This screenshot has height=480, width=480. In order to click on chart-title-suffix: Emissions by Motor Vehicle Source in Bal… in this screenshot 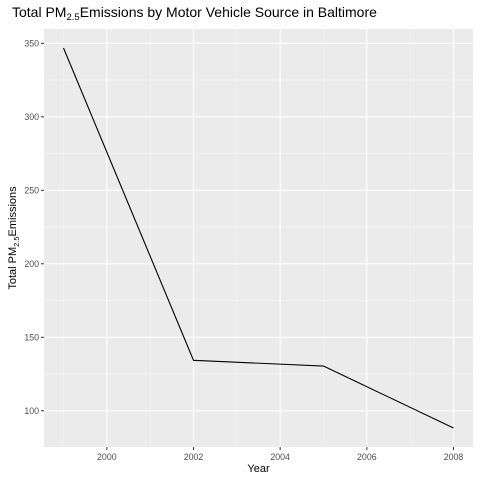, I will do `click(228, 12)`.